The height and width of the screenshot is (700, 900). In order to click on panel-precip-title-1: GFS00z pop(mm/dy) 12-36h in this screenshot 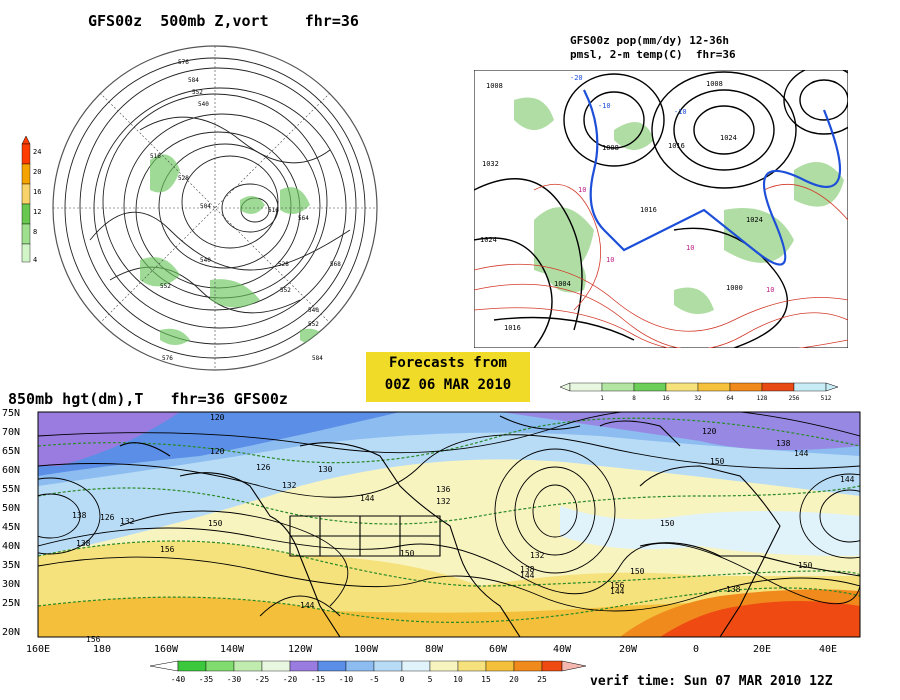, I will do `click(649, 40)`.